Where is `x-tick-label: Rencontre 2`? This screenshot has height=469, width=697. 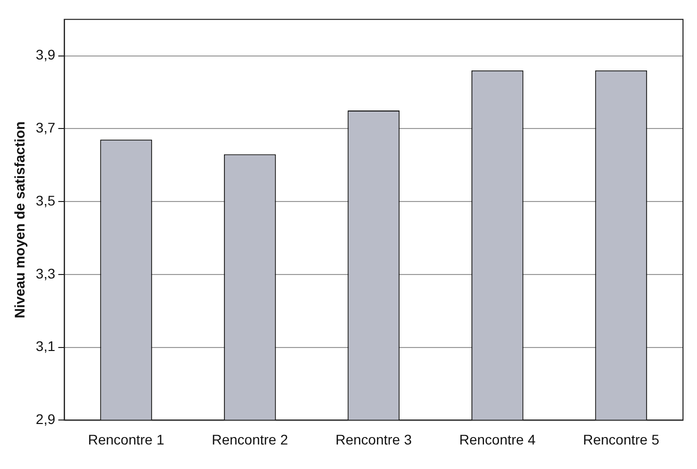
x-tick-label: Rencontre 2 is located at coordinates (250, 439).